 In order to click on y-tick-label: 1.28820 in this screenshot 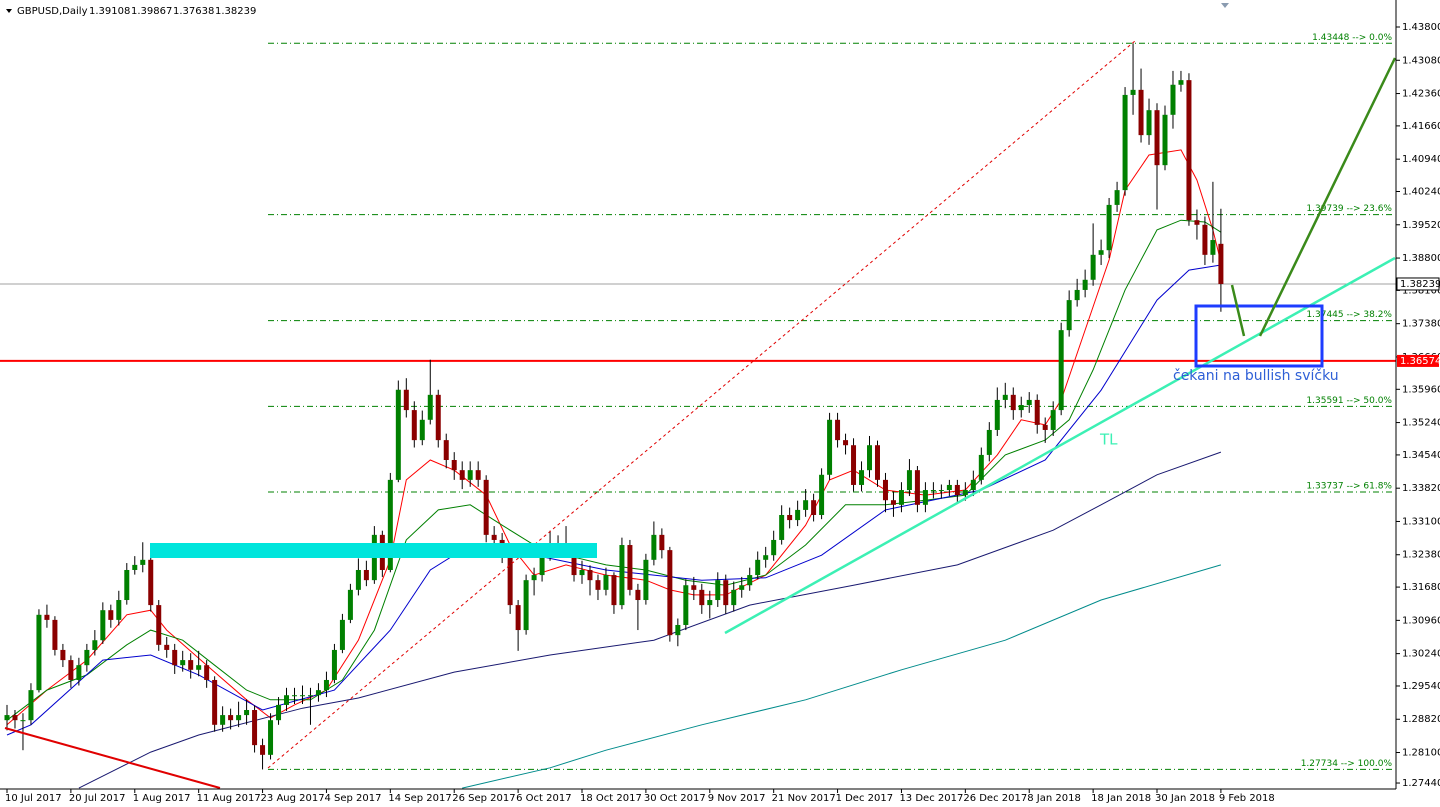, I will do `click(1421, 719)`.